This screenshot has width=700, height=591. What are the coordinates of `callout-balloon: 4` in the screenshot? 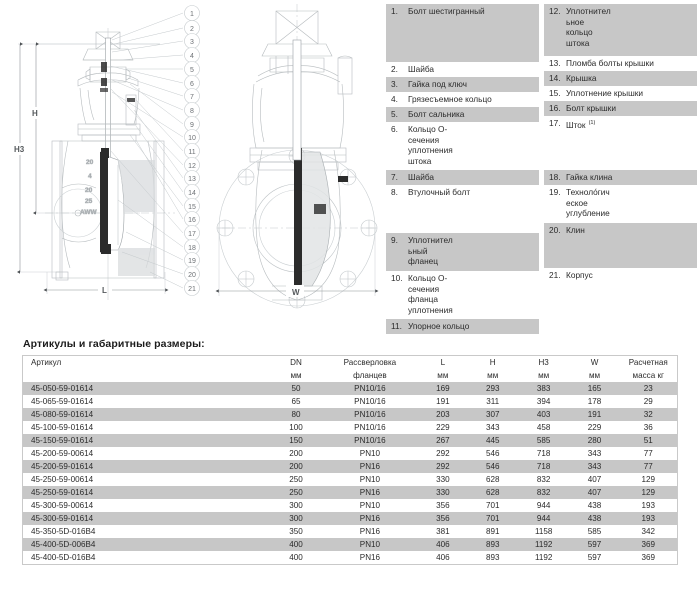 It's located at (192, 55).